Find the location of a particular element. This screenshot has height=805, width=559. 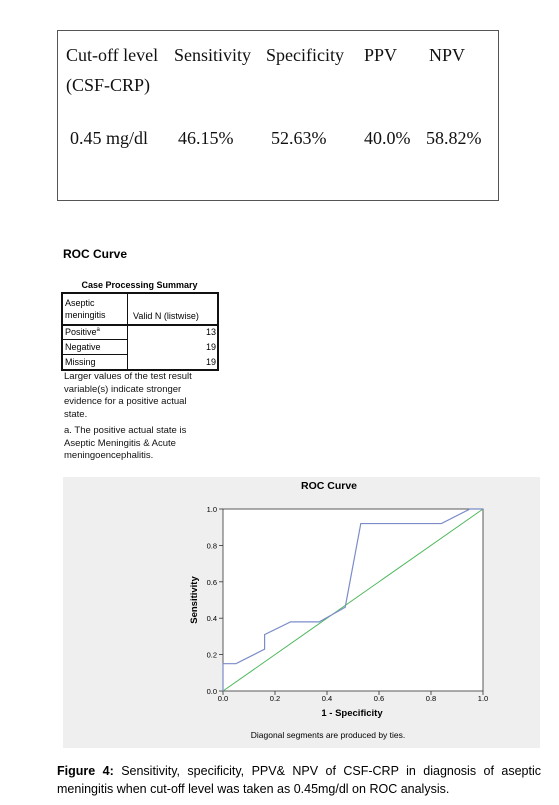

chart-note: Diagonal segments are produced by ties. is located at coordinates (328, 735).